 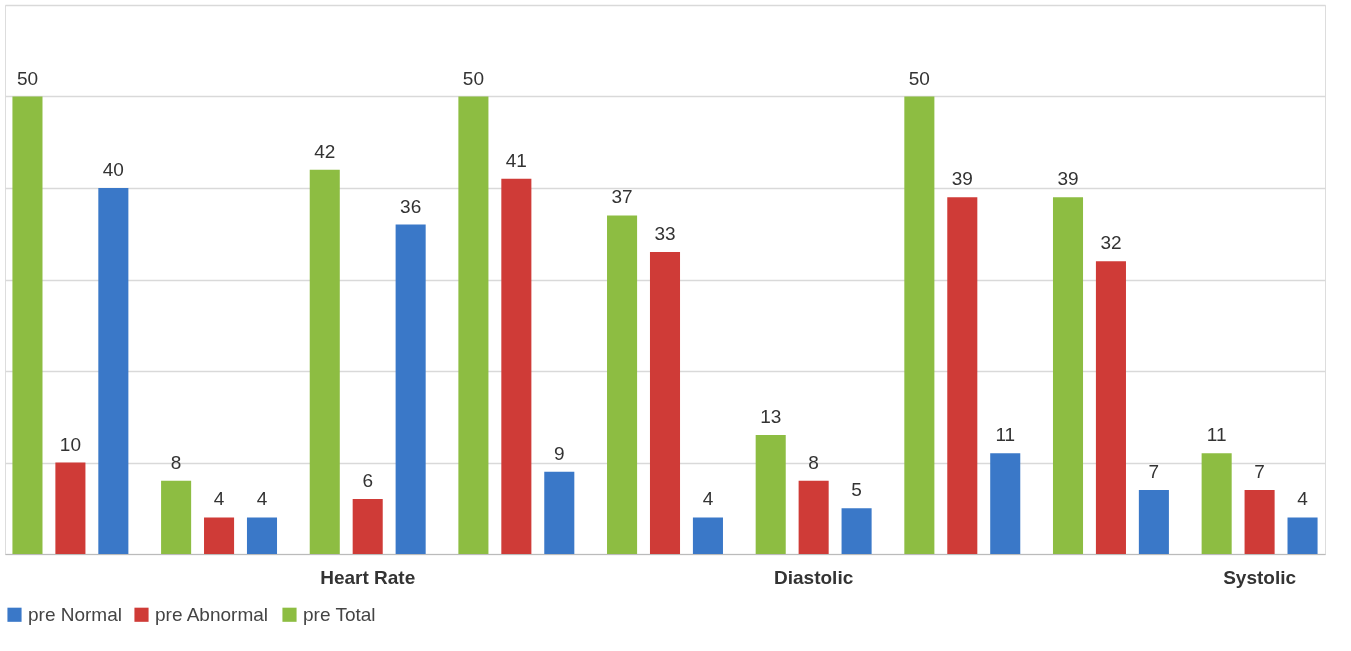 I want to click on data-label: 6, so click(x=367, y=481).